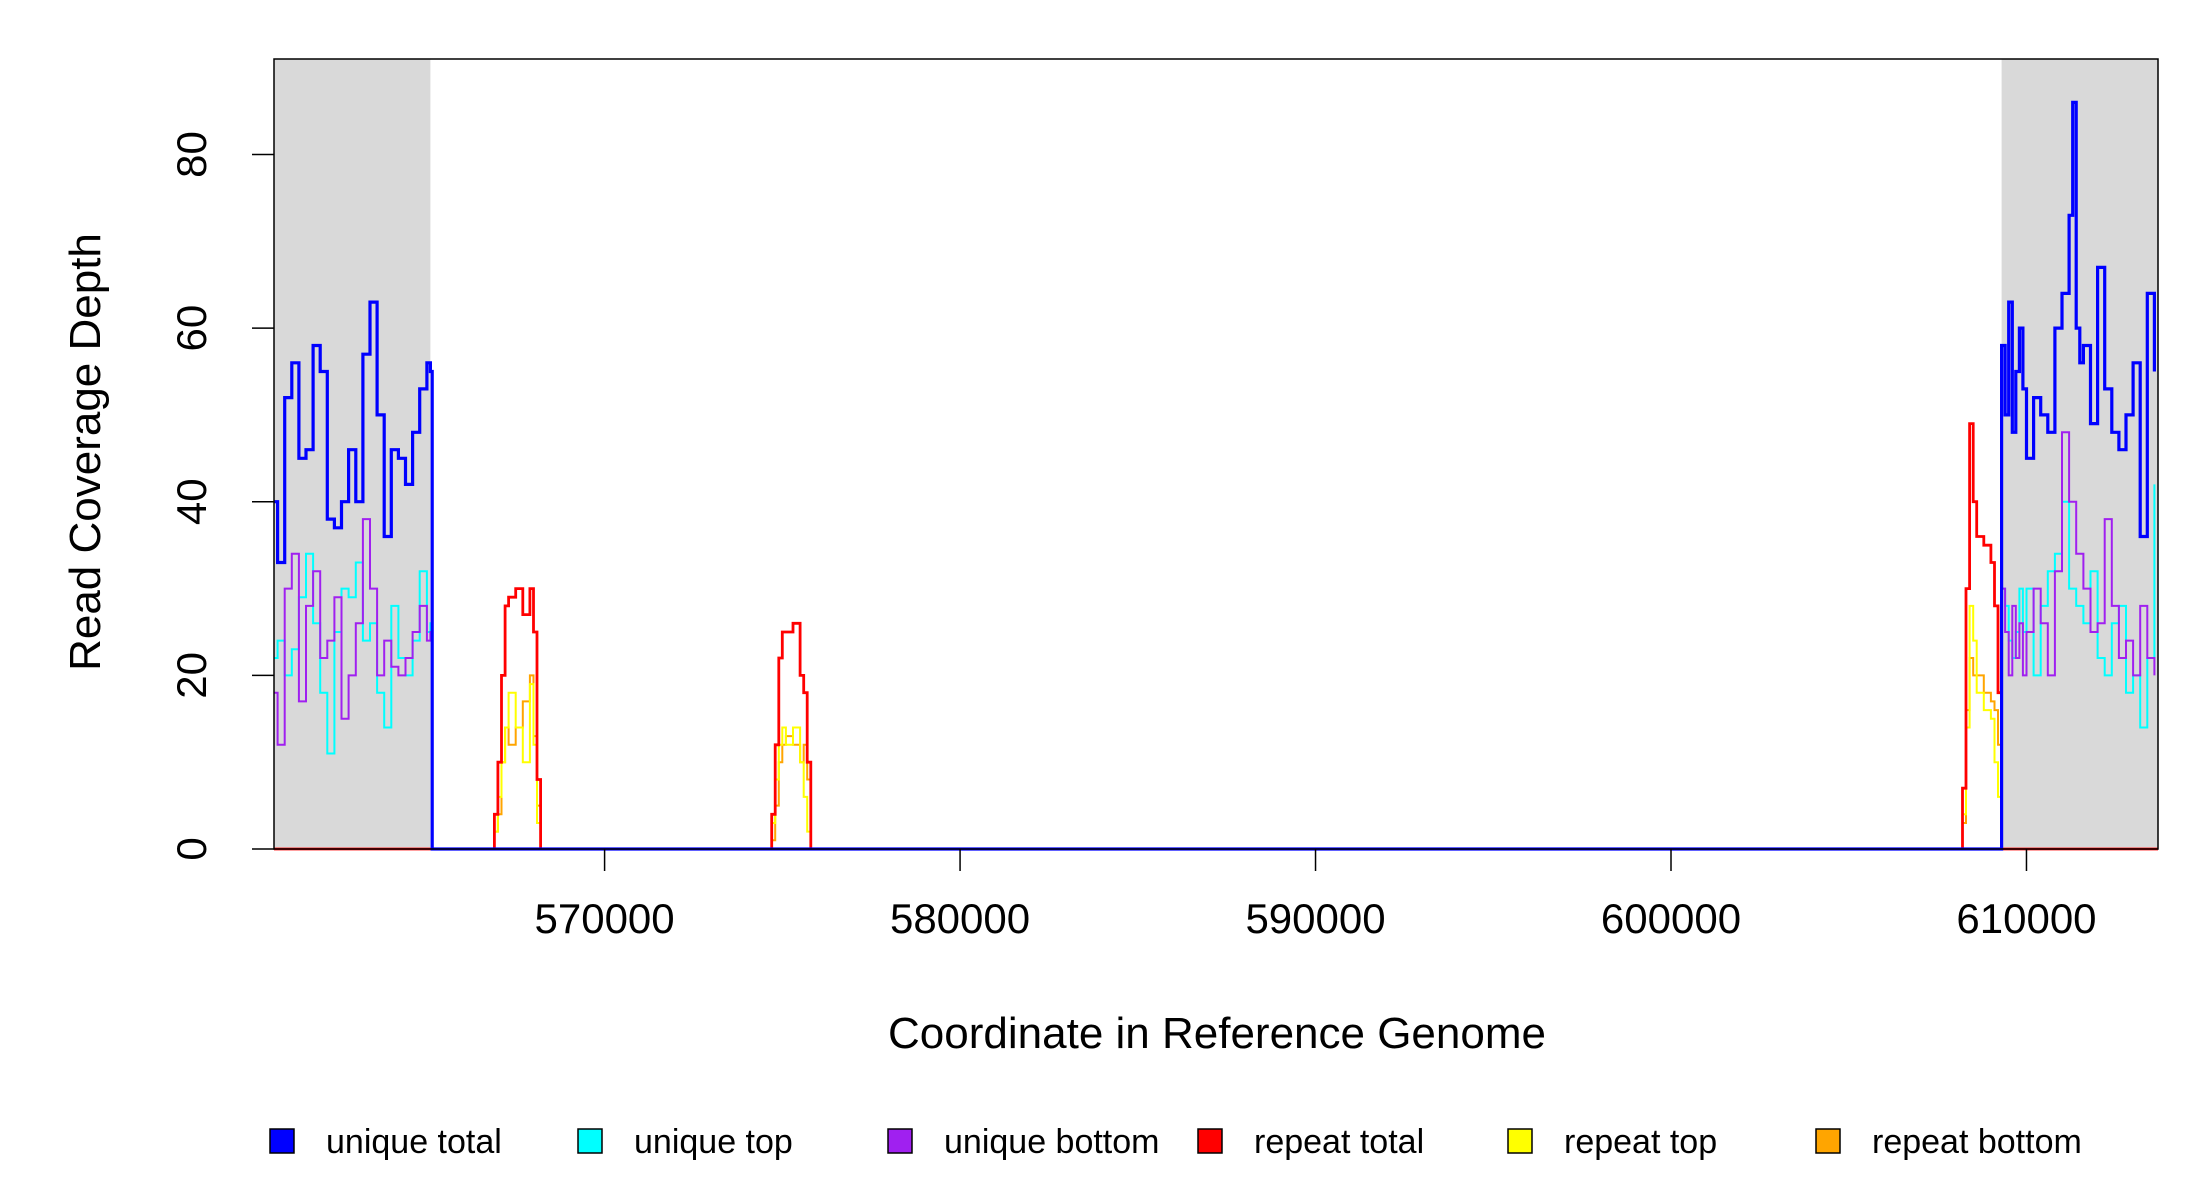 The width and height of the screenshot is (2200, 1200). Describe the element at coordinates (713, 1142) in the screenshot. I see `legend-label-unique-top: unique top` at that location.